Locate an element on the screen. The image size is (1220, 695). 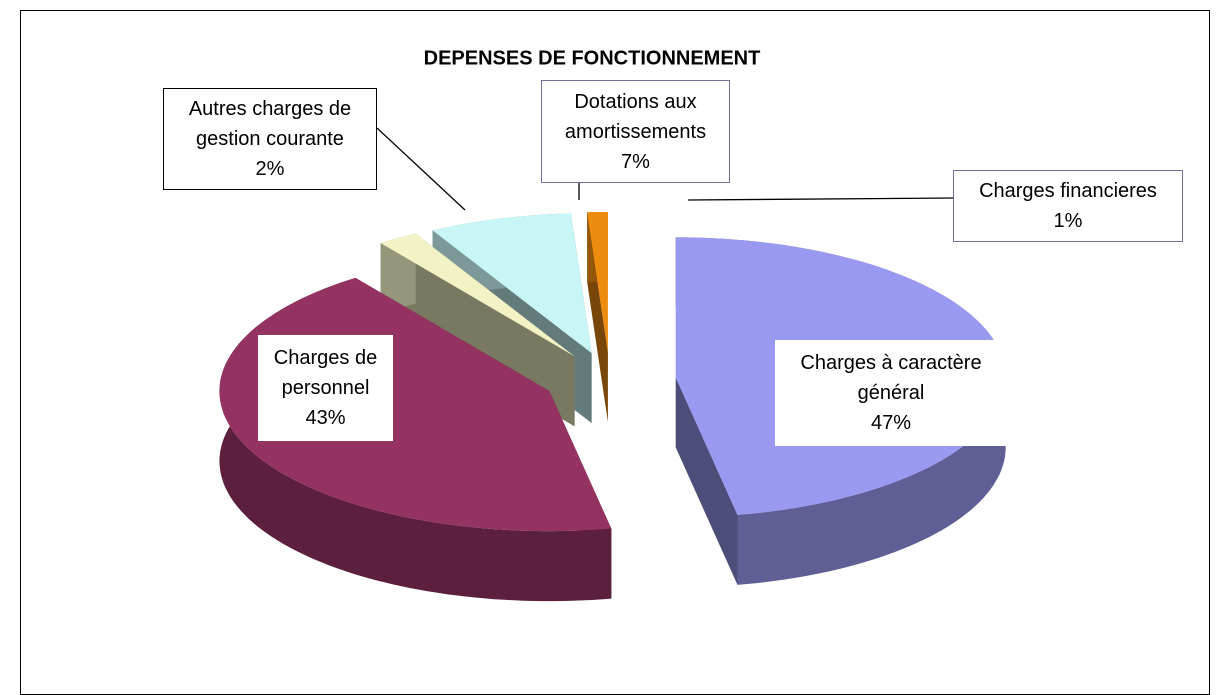
label-value: 43% is located at coordinates (325, 418).